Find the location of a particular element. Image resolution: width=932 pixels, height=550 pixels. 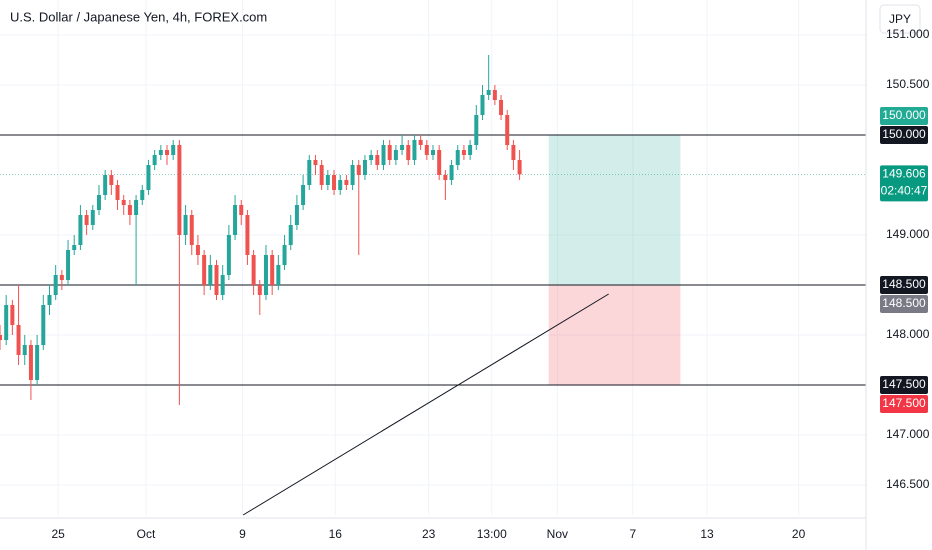

currency-button is located at coordinates (900, 19).